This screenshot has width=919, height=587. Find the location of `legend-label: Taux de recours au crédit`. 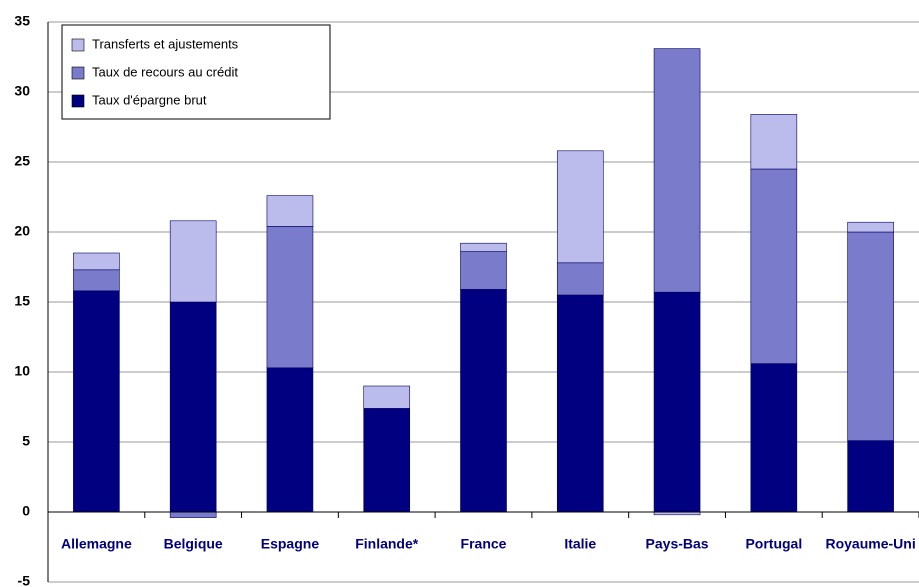

legend-label: Taux de recours au crédit is located at coordinates (165, 71).